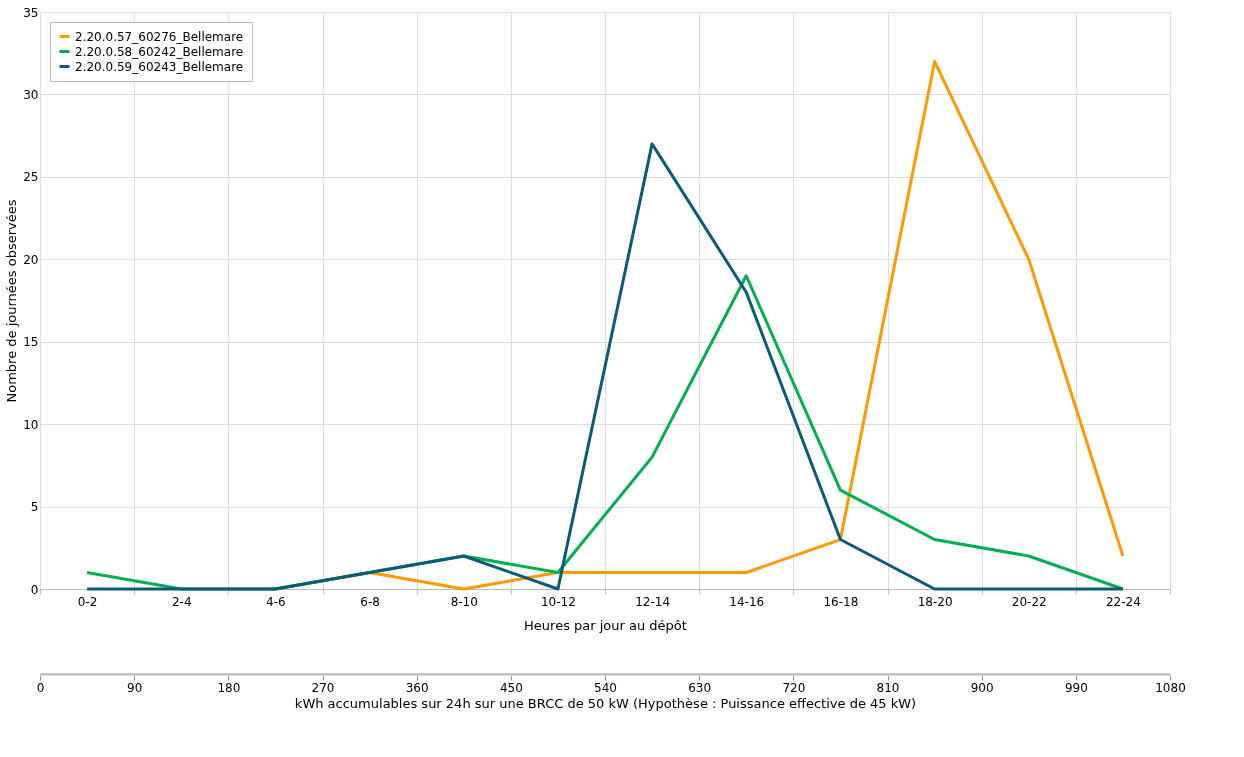 The image size is (1244, 757). I want to click on x2-tick-label: 630, so click(700, 687).